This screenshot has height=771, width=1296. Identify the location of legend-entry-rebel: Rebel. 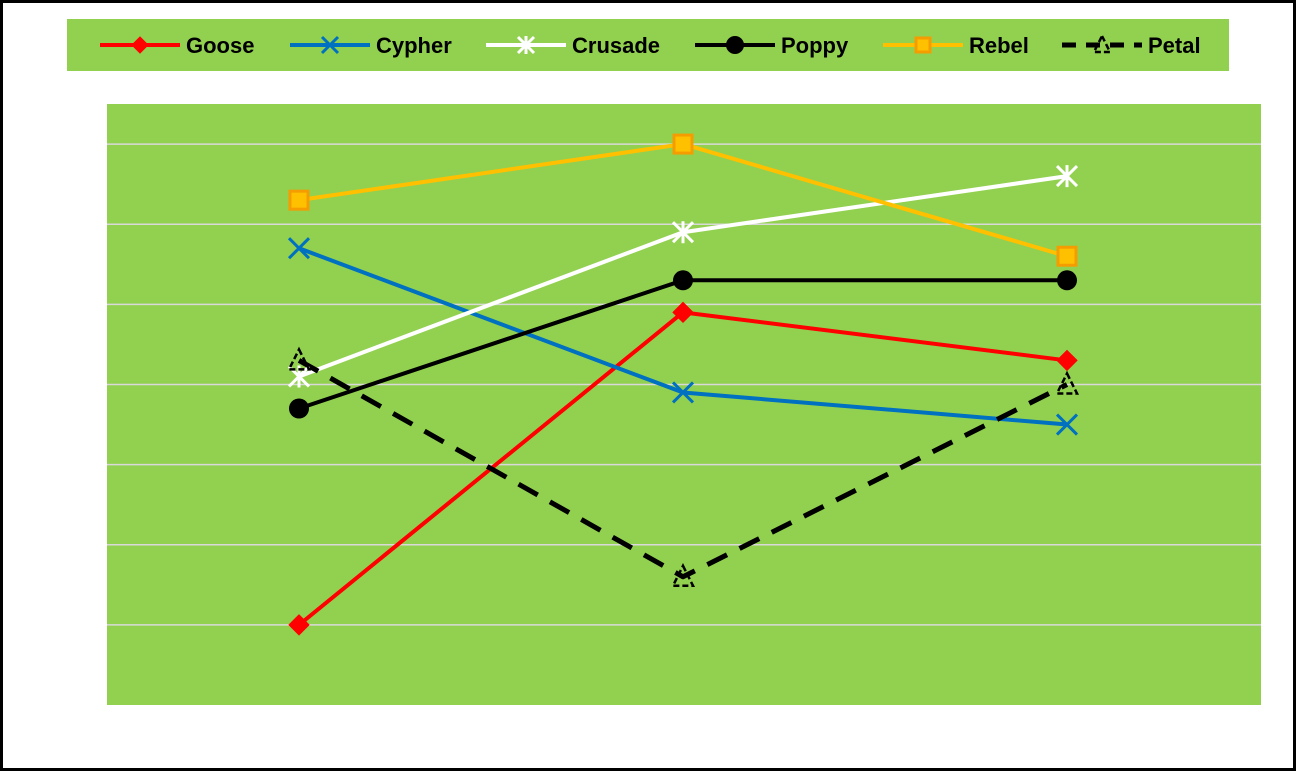
(956, 45).